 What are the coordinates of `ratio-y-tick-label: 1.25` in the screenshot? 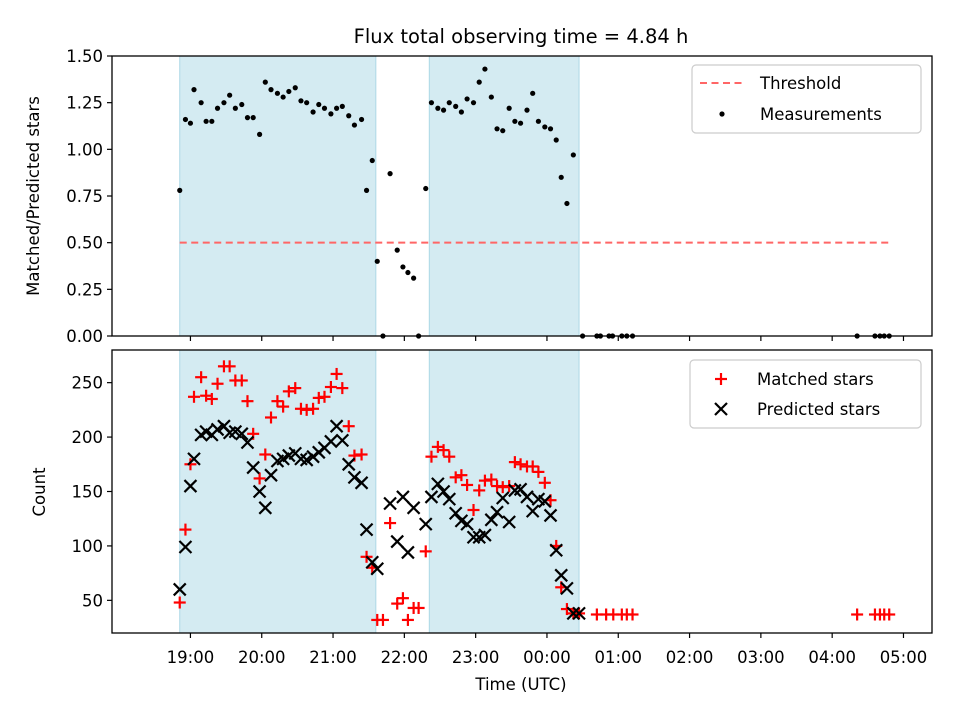 It's located at (84, 103).